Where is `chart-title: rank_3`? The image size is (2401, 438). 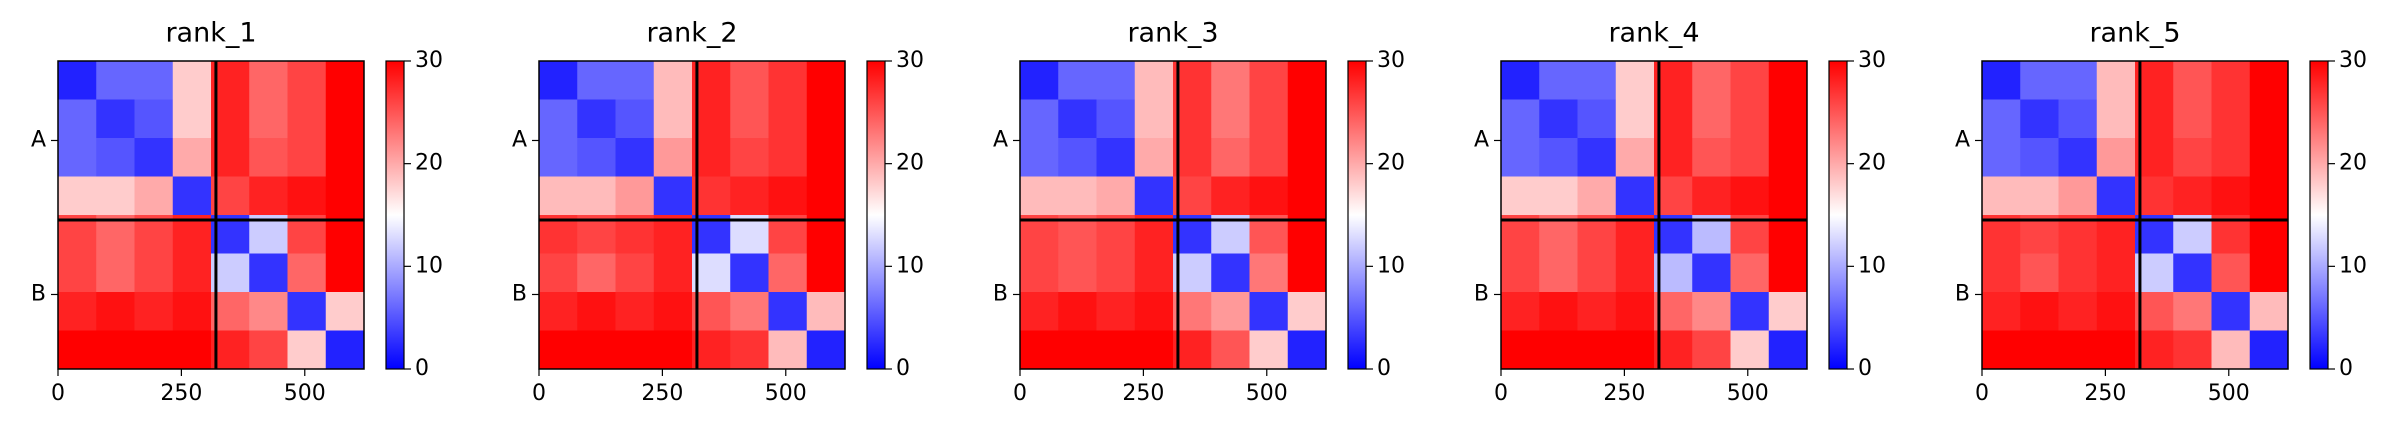
chart-title: rank_3 is located at coordinates (1172, 33).